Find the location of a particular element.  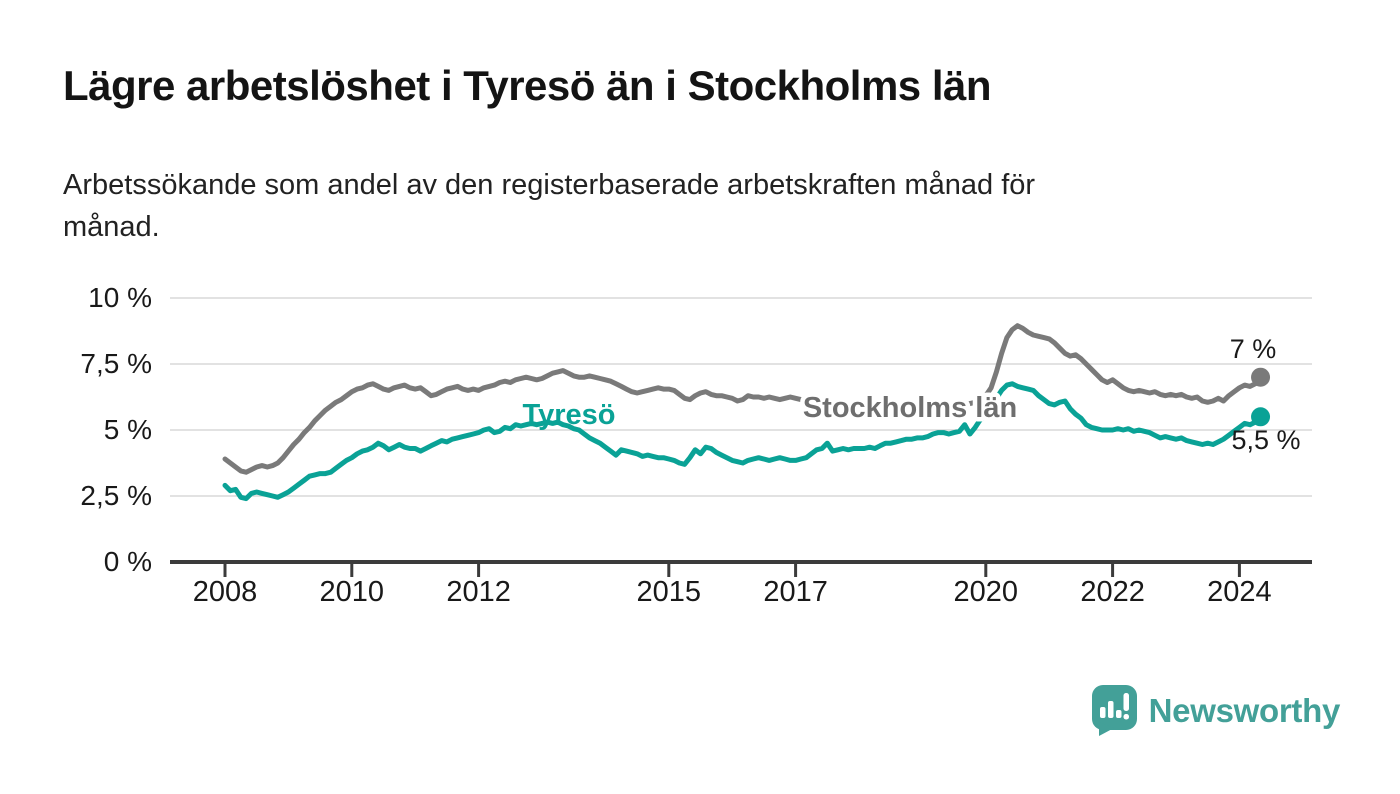

end-value-labels: 7 % 5,5 % is located at coordinates (1265, 394).